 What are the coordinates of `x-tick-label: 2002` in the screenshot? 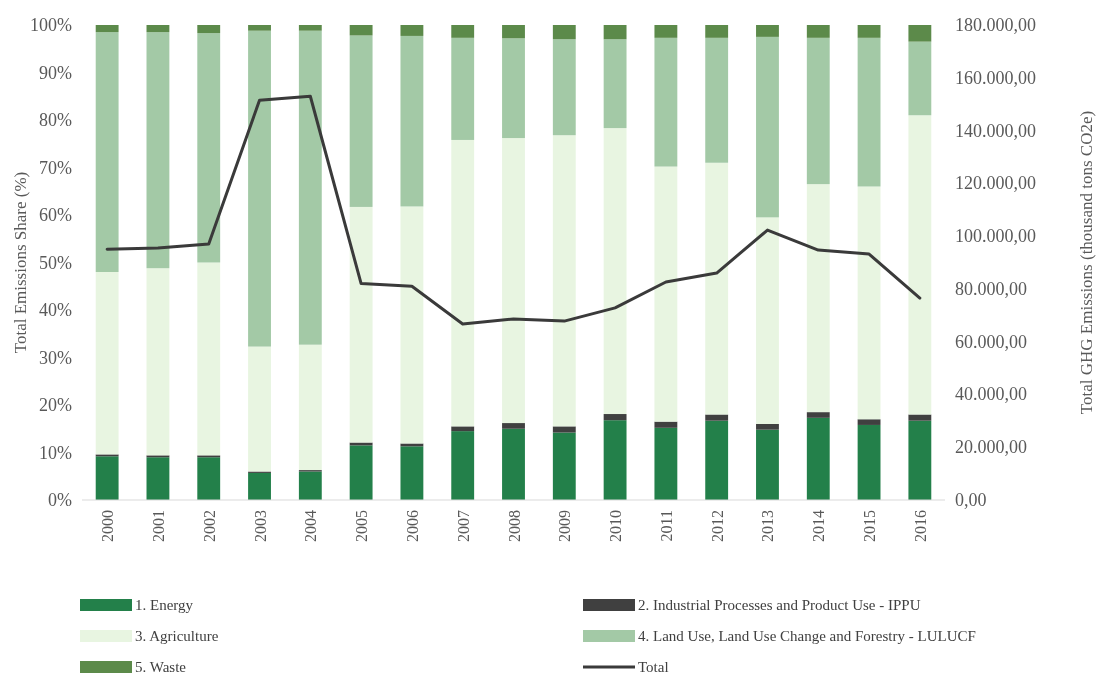 It's located at (209, 526).